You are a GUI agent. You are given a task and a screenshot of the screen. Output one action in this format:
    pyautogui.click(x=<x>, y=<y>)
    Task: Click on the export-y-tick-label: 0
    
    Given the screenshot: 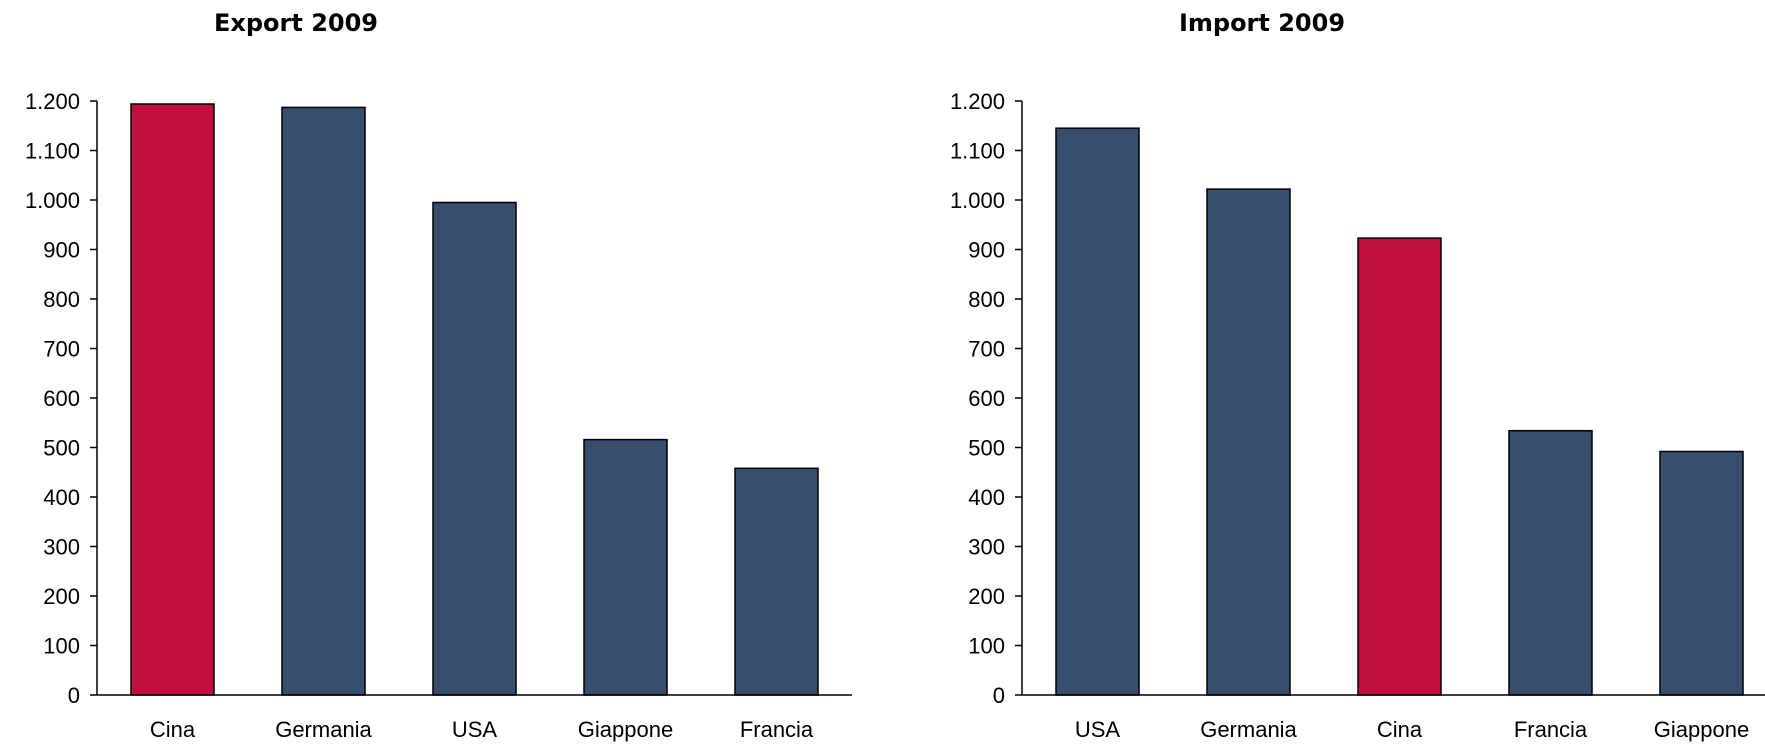 What is the action you would take?
    pyautogui.click(x=74, y=695)
    